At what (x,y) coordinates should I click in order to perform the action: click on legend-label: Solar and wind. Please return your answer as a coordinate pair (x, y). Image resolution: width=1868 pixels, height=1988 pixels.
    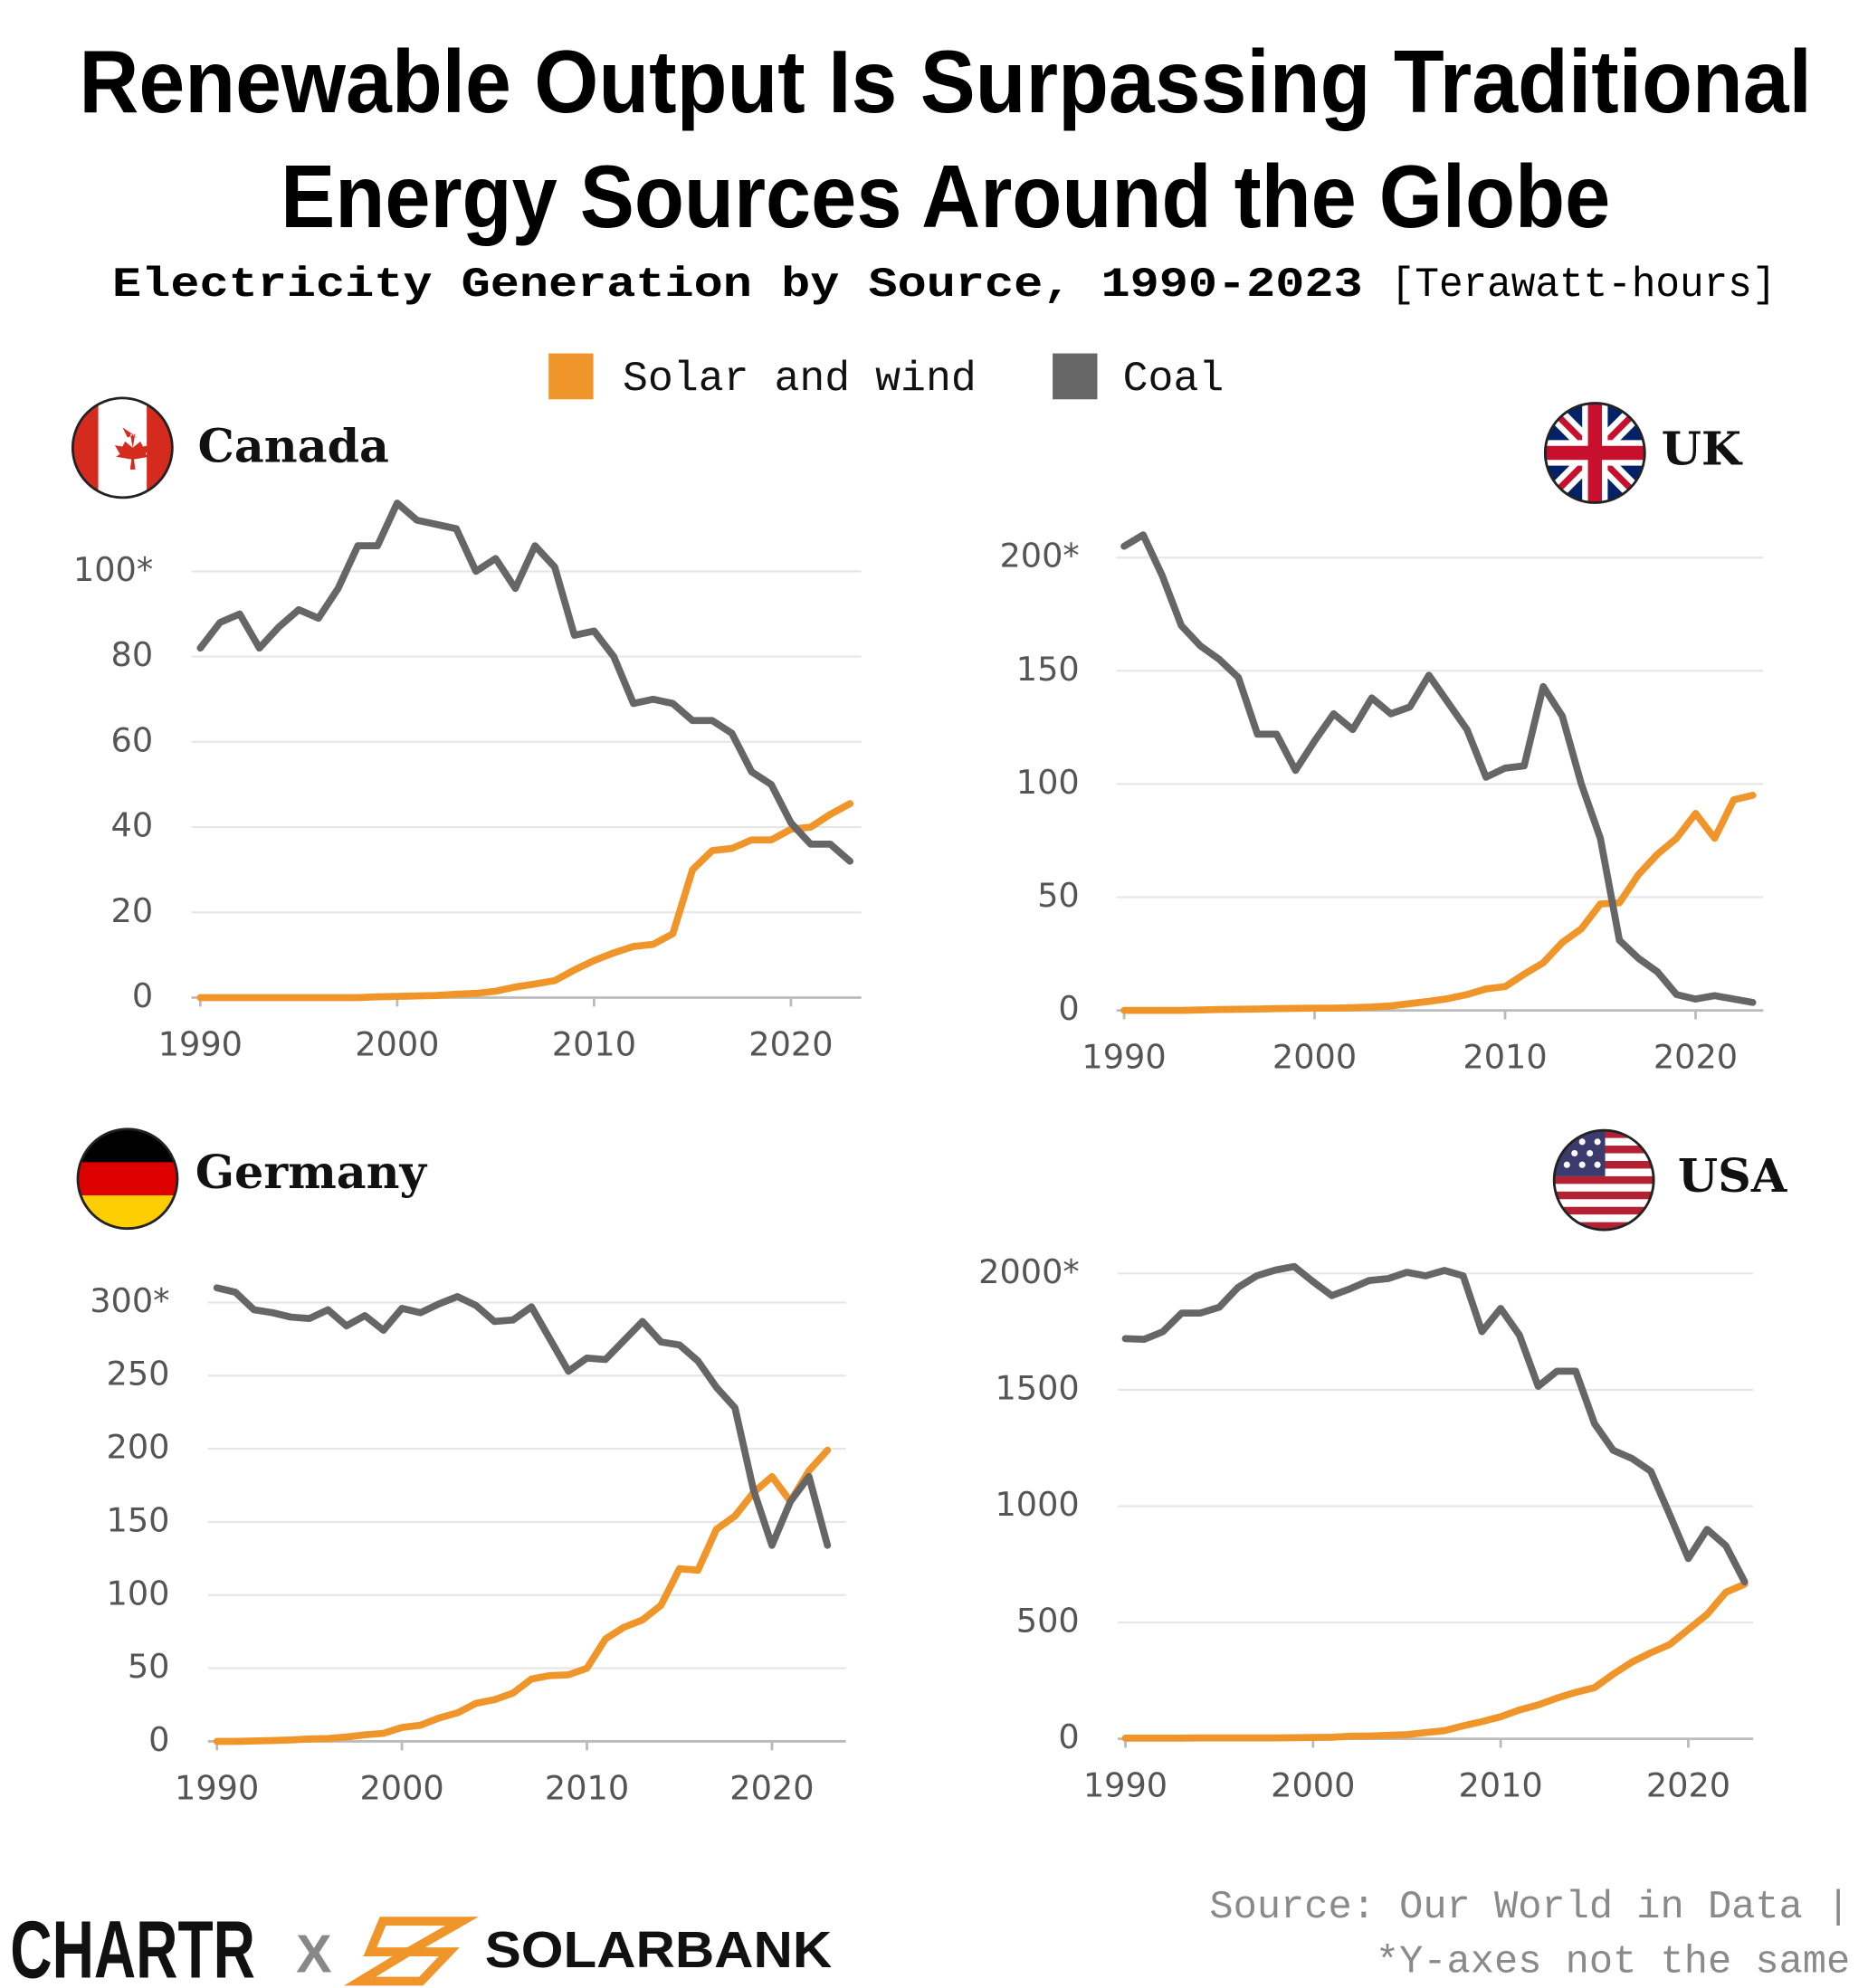
    Looking at the image, I should click on (800, 379).